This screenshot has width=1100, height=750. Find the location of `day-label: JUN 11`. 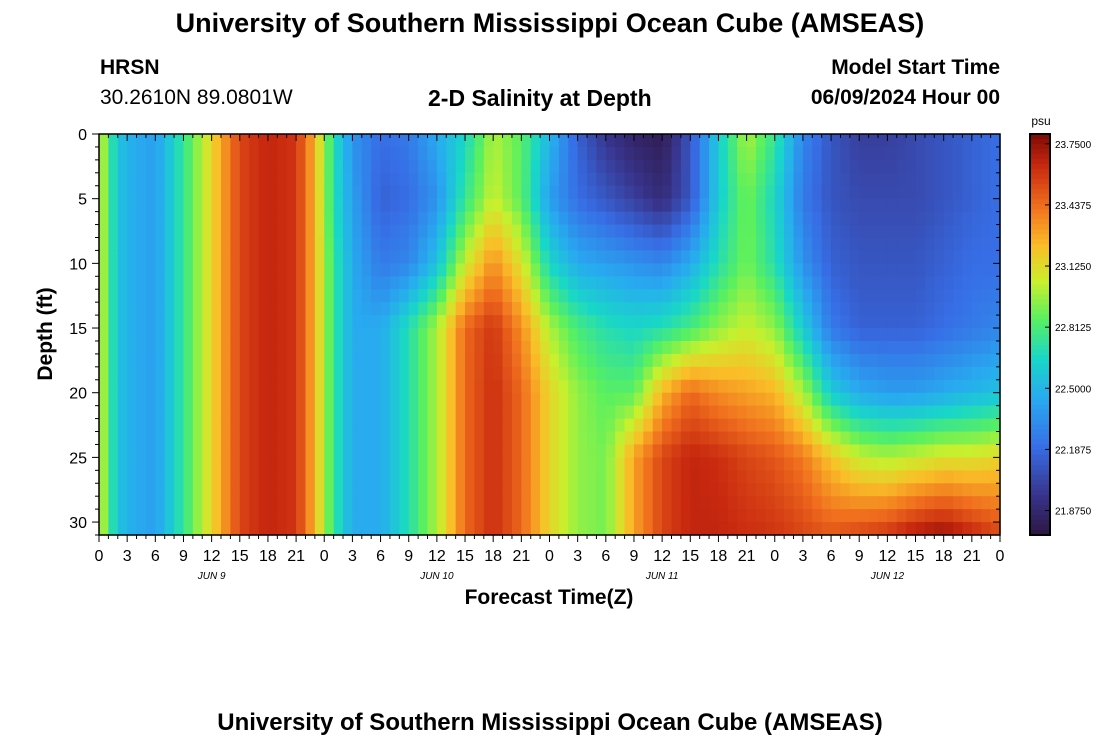

day-label: JUN 11 is located at coordinates (662, 576).